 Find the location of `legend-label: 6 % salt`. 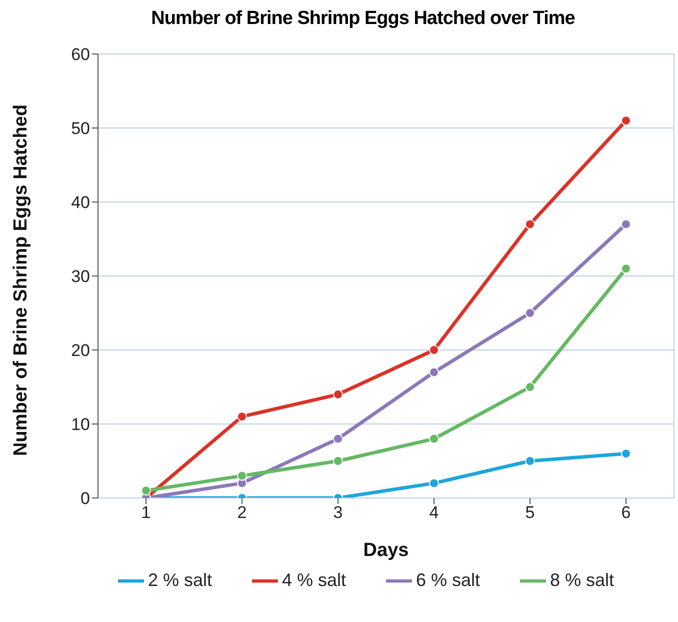

legend-label: 6 % salt is located at coordinates (448, 580).